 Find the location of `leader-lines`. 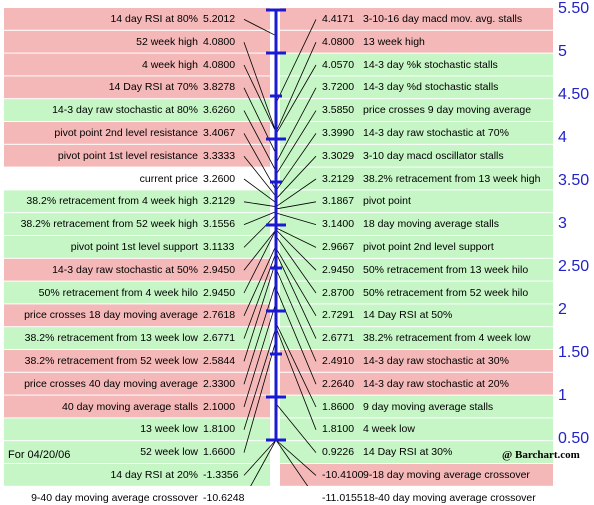

leader-lines is located at coordinates (280, 252).